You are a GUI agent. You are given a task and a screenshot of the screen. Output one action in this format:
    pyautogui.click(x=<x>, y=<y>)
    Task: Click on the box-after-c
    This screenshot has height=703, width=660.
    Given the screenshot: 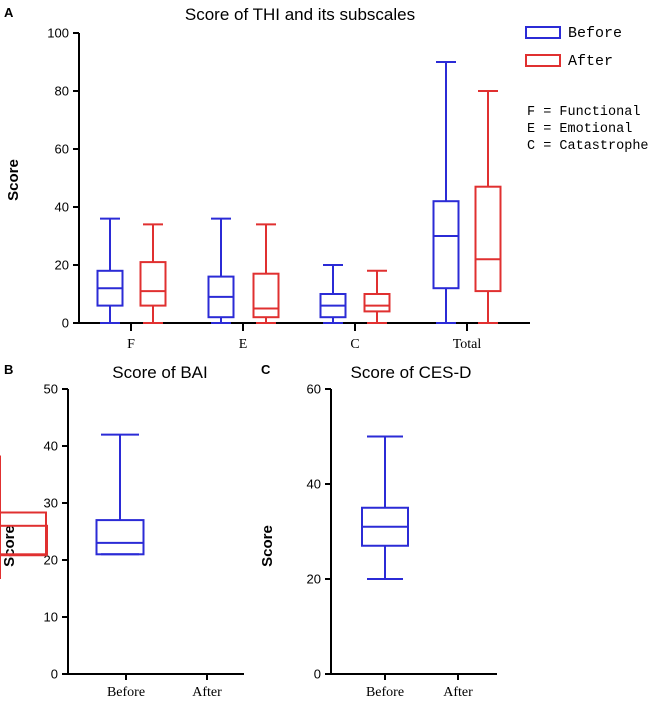 What is the action you would take?
    pyautogui.click(x=377, y=296)
    